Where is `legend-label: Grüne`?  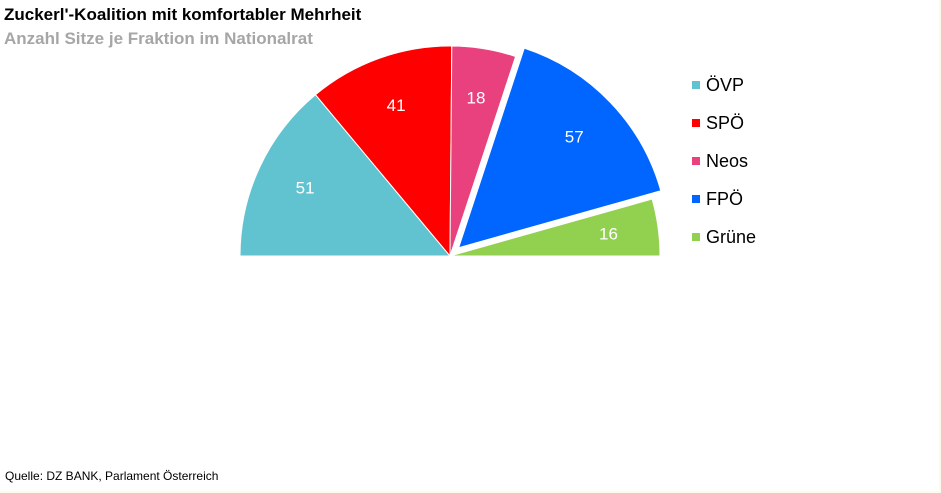 legend-label: Grüne is located at coordinates (731, 236).